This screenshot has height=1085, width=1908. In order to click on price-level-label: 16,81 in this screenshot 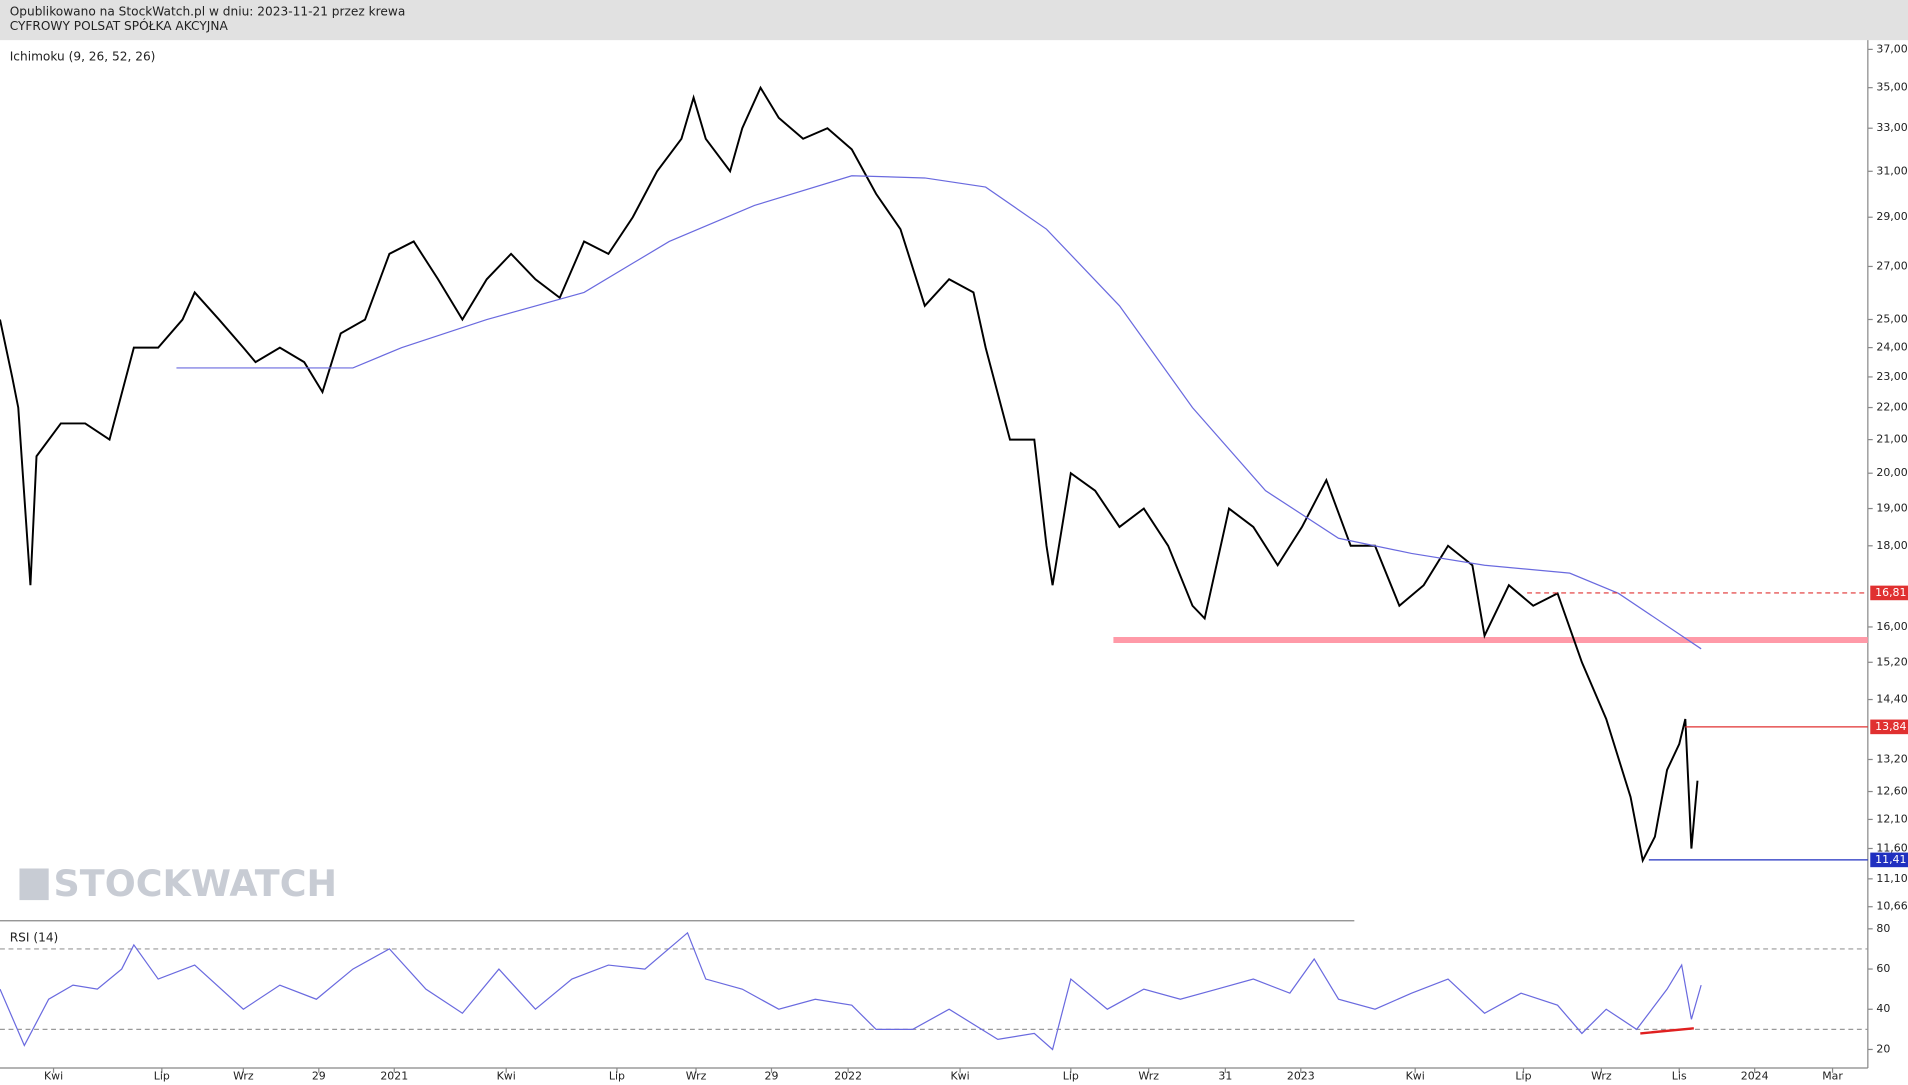, I will do `click(1890, 592)`.